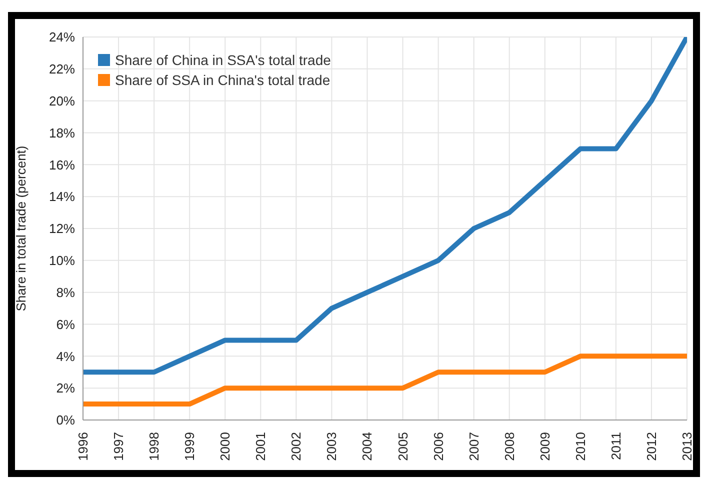  I want to click on x-tick-label: 1997, so click(118, 446).